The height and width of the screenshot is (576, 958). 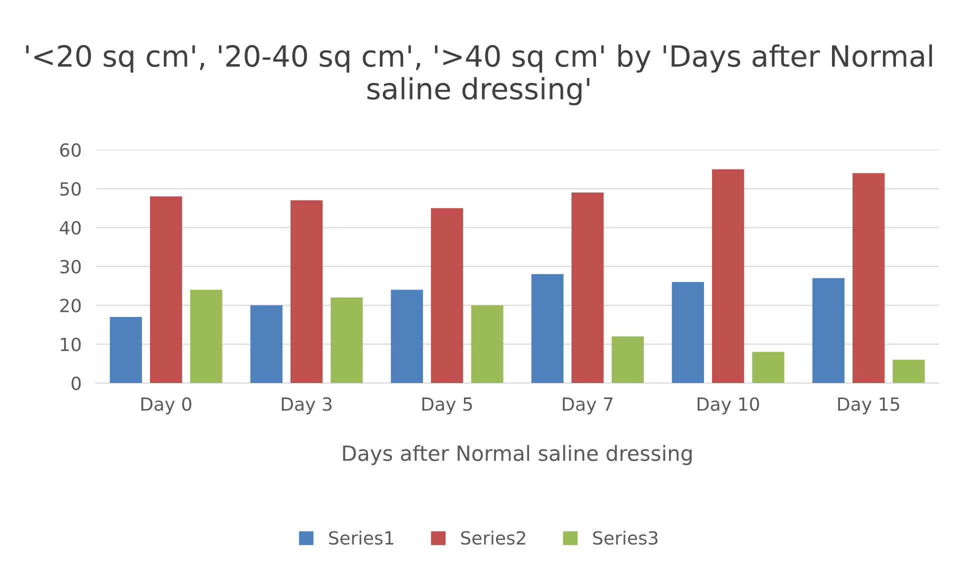 I want to click on x-tick-label: Day 5, so click(x=447, y=405).